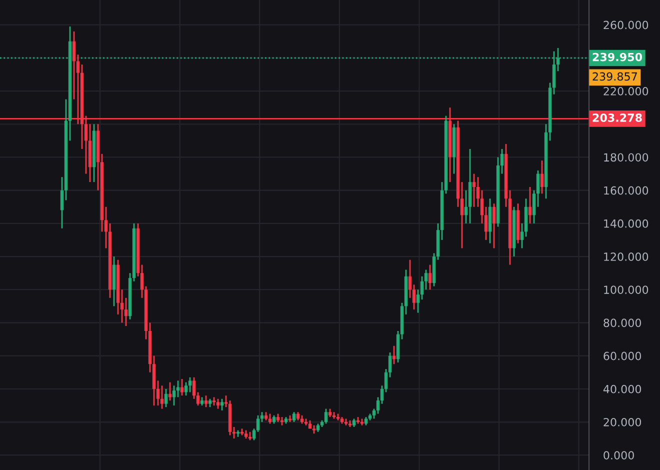 The height and width of the screenshot is (470, 660). Describe the element at coordinates (623, 422) in the screenshot. I see `y-tick-label: 20.000` at that location.